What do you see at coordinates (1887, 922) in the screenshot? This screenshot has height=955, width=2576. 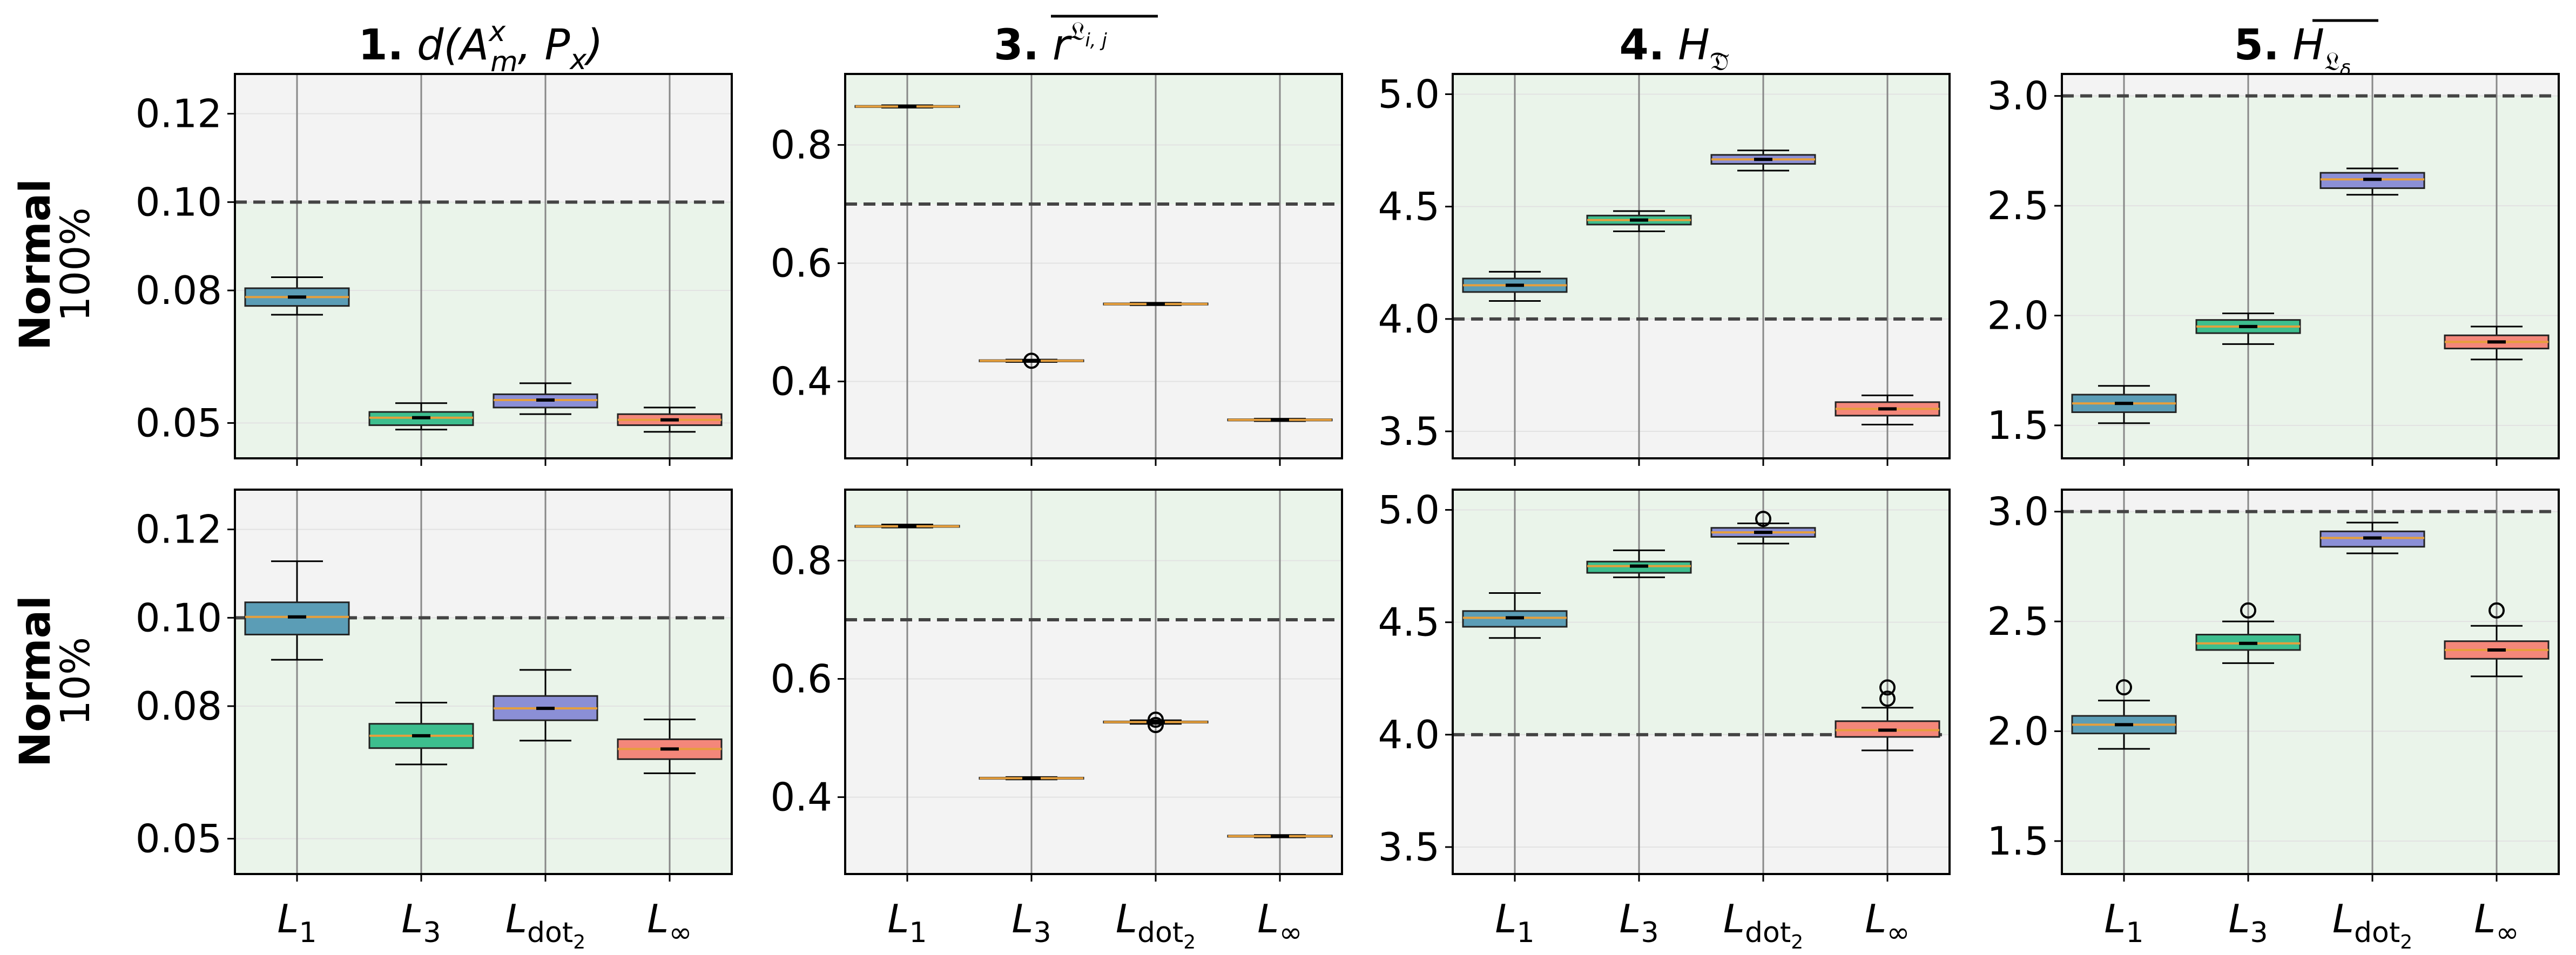 I see `panel-r1-c2-xtick-label: L∞` at bounding box center [1887, 922].